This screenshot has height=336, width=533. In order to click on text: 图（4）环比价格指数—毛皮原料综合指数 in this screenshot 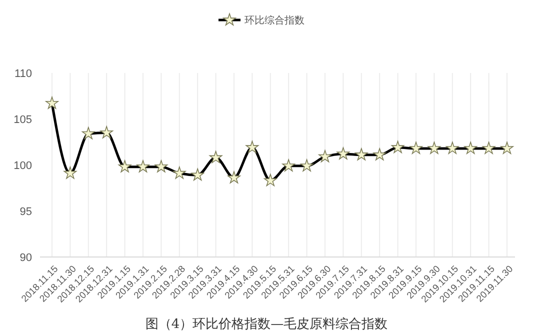, I will do `click(266, 324)`.